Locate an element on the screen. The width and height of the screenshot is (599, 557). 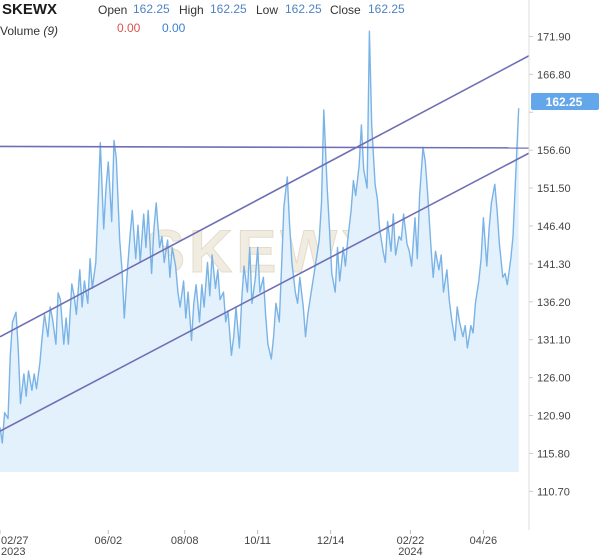
x-tick-year-label: 2024 is located at coordinates (410, 551).